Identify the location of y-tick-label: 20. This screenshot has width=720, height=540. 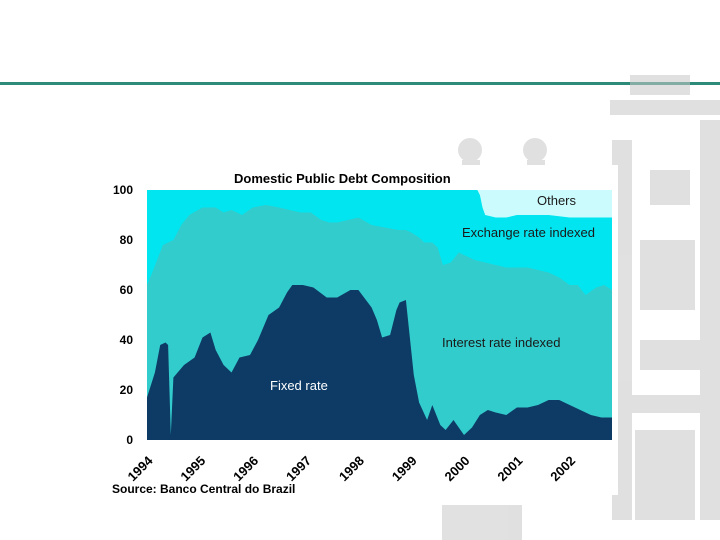
(127, 390).